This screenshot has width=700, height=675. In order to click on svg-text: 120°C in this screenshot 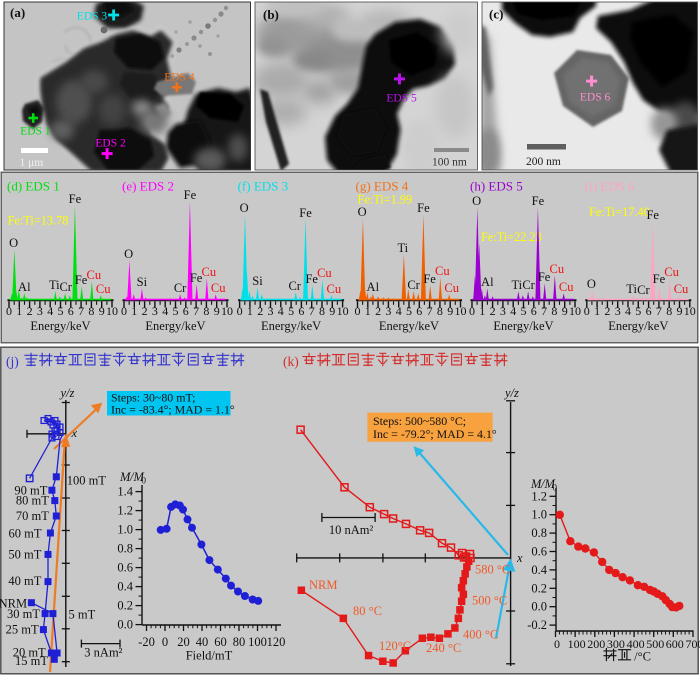, I will do `click(395, 646)`.